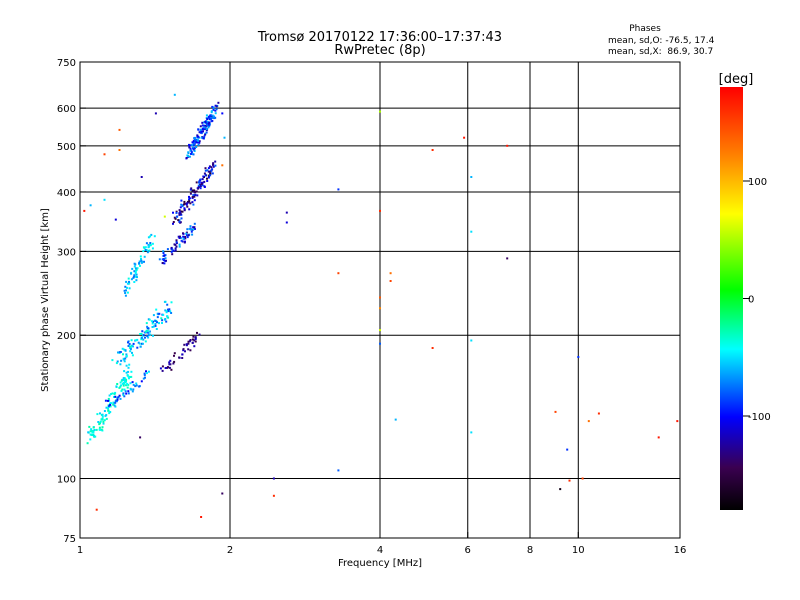  Describe the element at coordinates (751, 300) in the screenshot. I see `colorbar-tick-label: 0` at that location.